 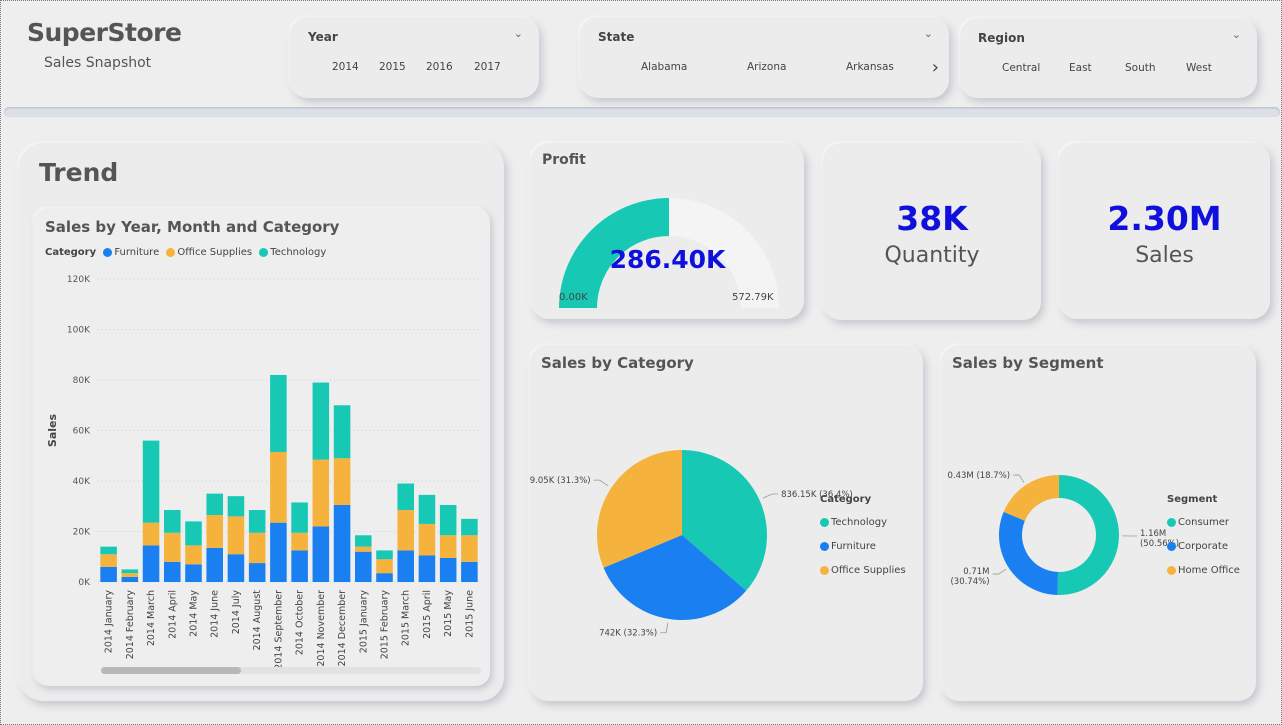 I want to click on region-slicer: Region ⌄ Central East South West, so click(x=1108, y=58).